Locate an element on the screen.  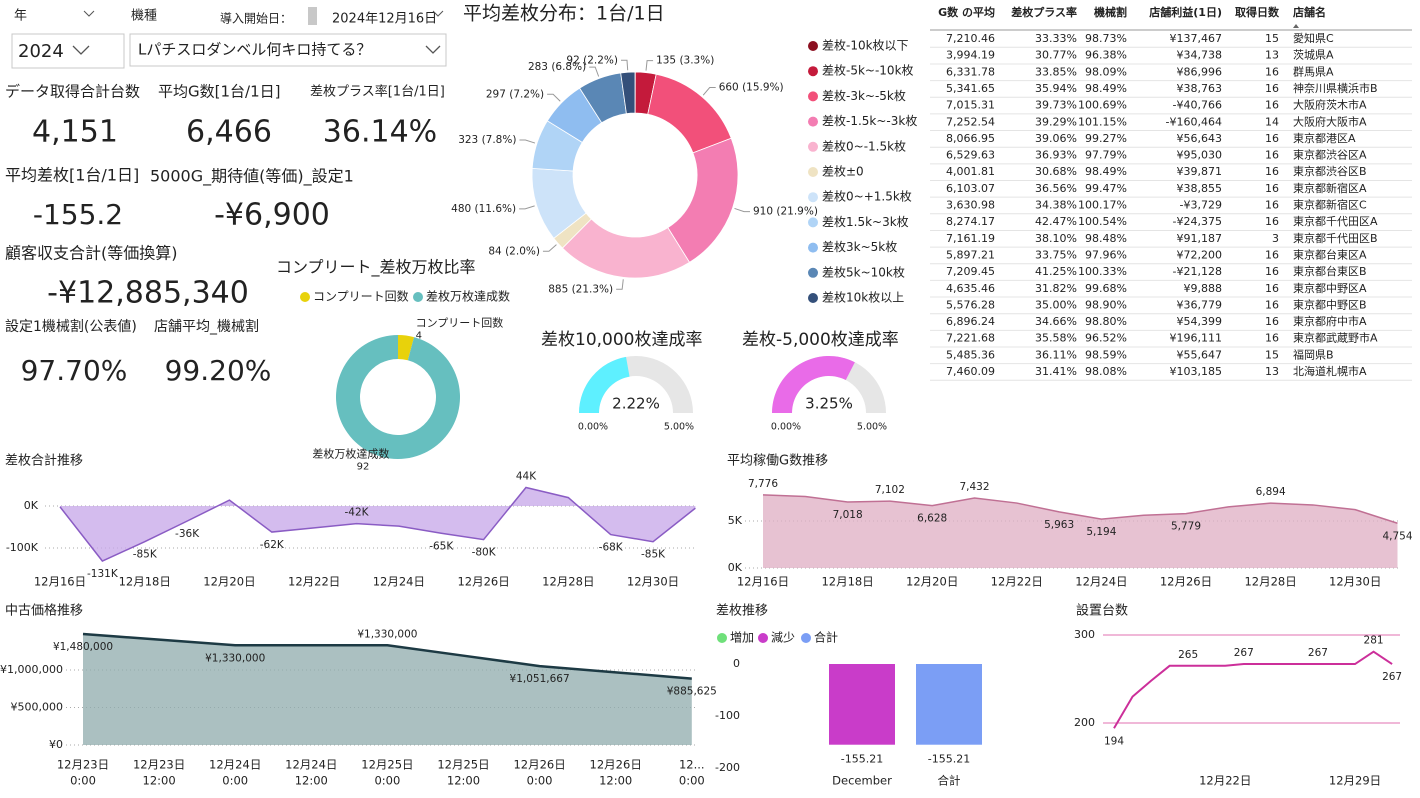
bar is located at coordinates (949, 704).